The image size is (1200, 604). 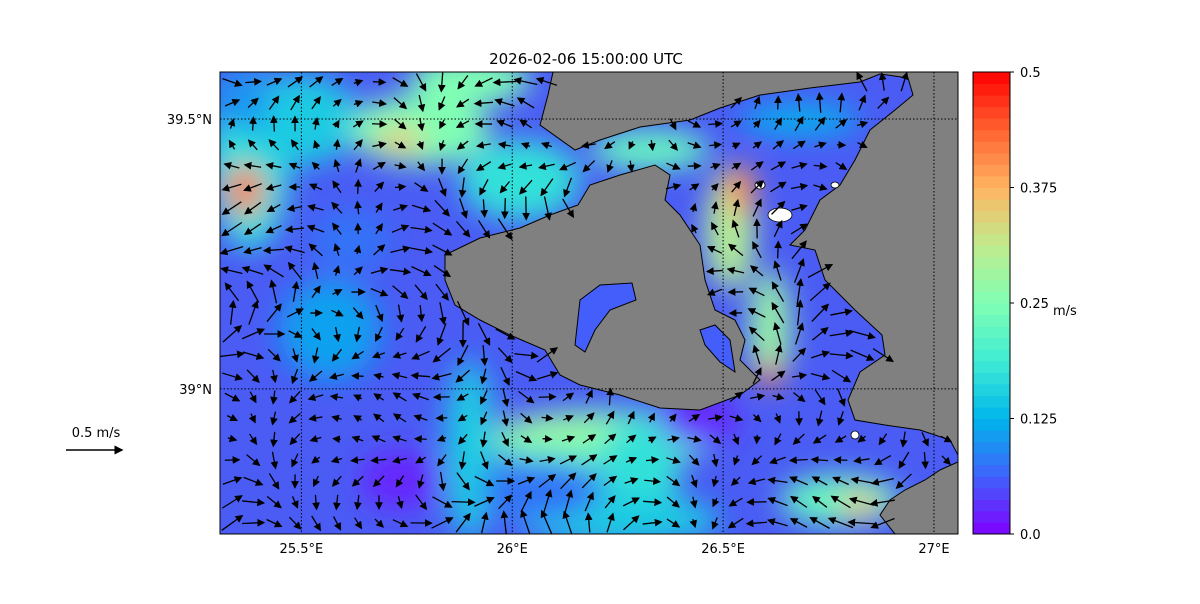 I want to click on colorbar-tick-label: 0.5, so click(x=1030, y=73).